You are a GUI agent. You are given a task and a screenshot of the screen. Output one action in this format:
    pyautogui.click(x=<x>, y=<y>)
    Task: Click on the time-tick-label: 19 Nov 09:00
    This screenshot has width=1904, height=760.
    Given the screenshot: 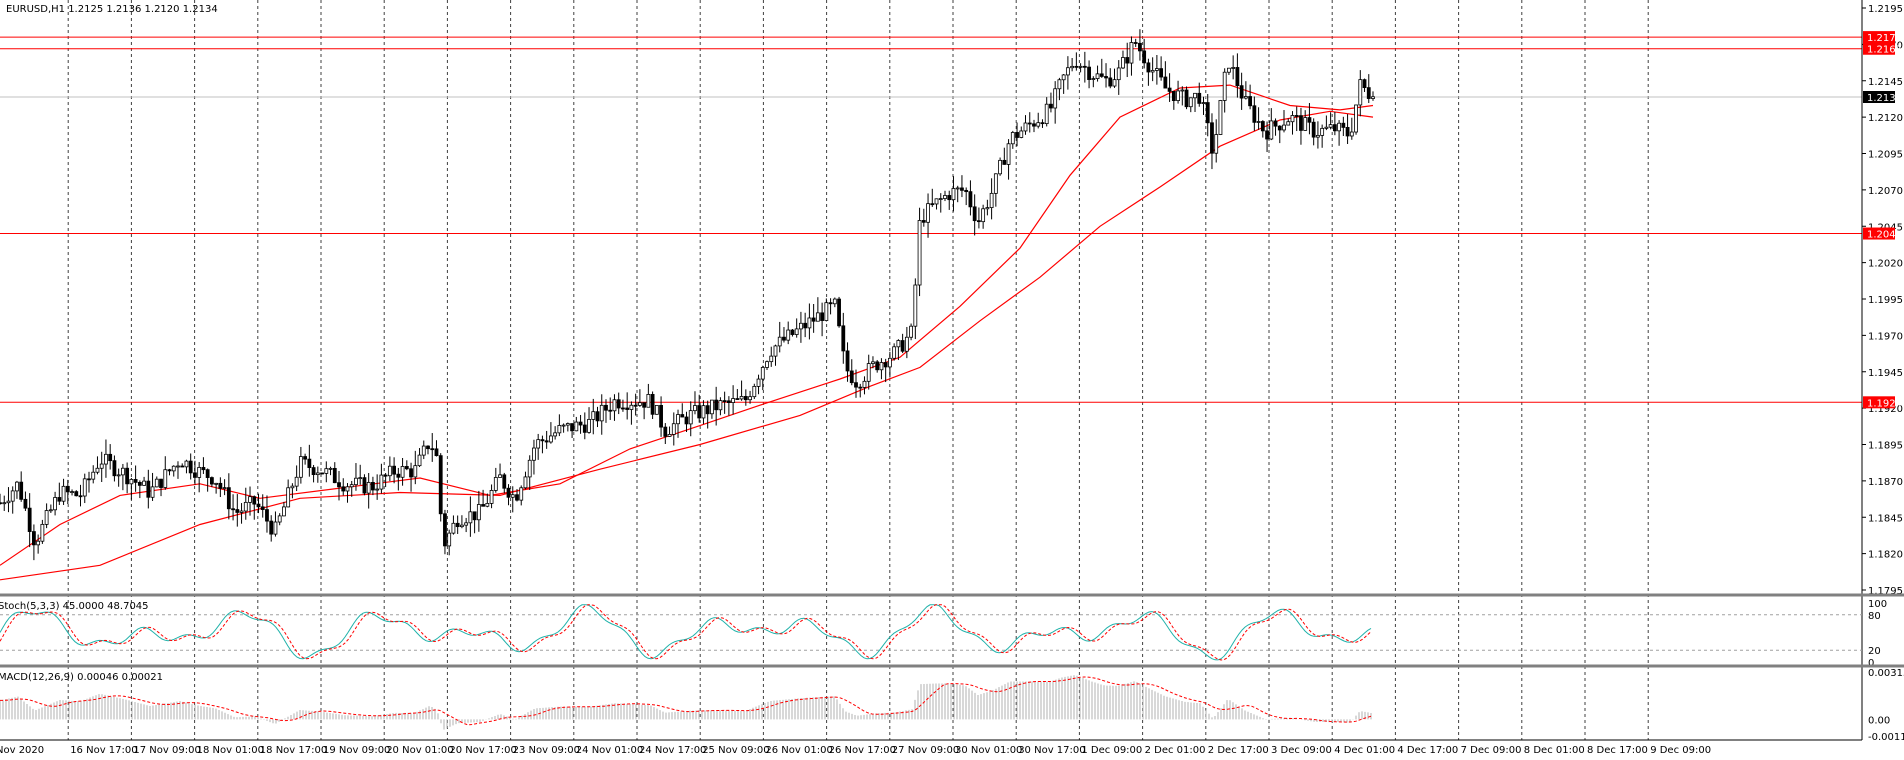 What is the action you would take?
    pyautogui.click(x=356, y=750)
    